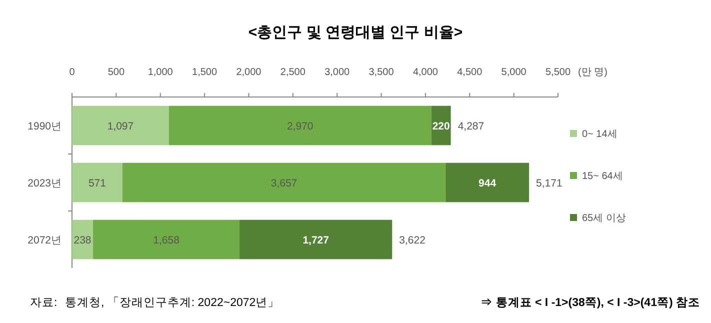 The image size is (711, 323). Describe the element at coordinates (249, 72) in the screenshot. I see `x-tick-label: 2,000` at that location.